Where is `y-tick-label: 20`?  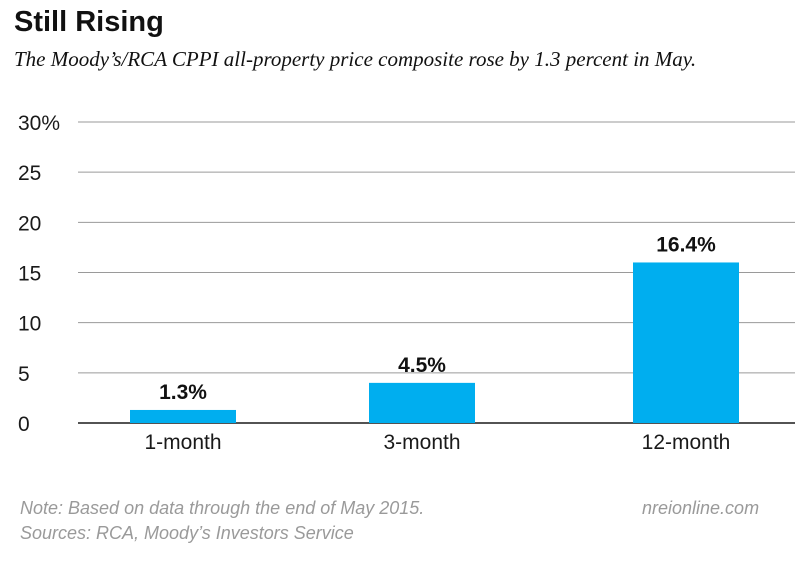 y-tick-label: 20 is located at coordinates (29, 223).